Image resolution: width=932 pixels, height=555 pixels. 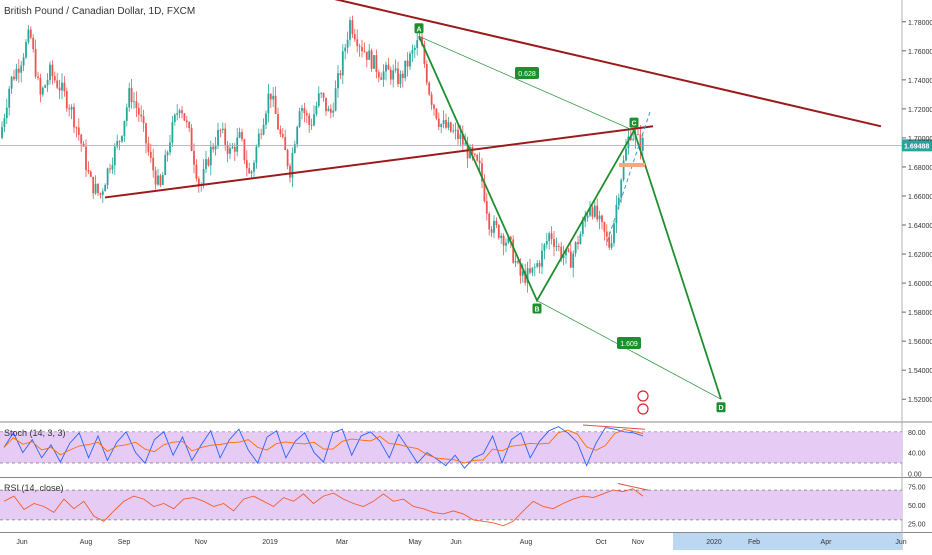 What do you see at coordinates (920, 255) in the screenshot?
I see `price-tick-label: 1.62000` at bounding box center [920, 255].